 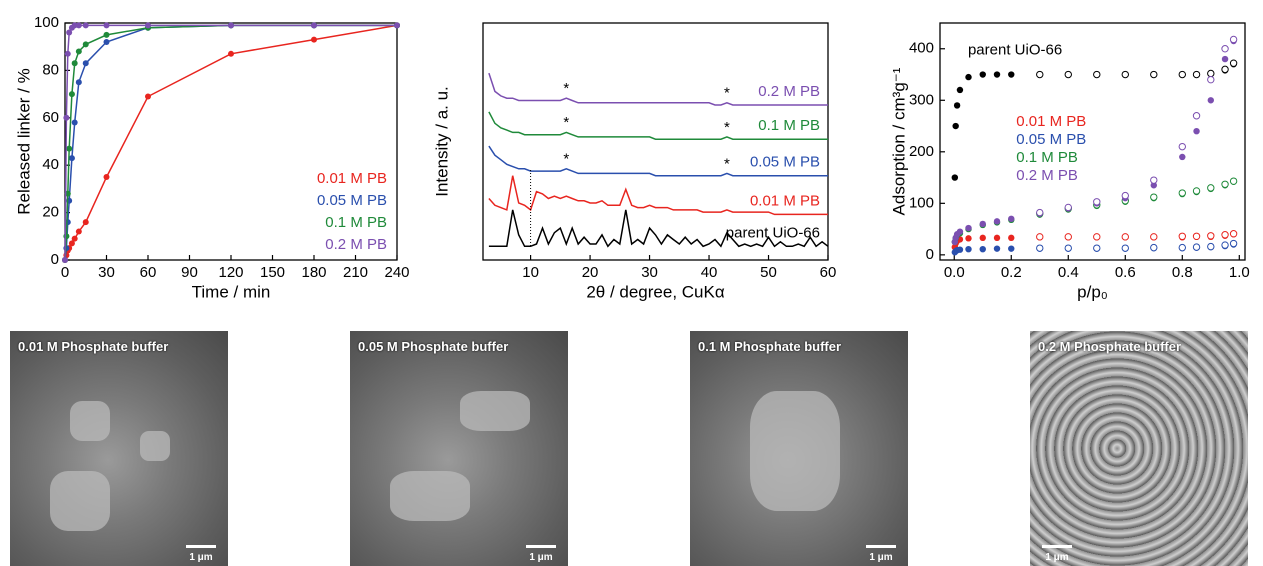 I want to click on image-label: 0.1 M Phosphate buffer, so click(x=770, y=346).